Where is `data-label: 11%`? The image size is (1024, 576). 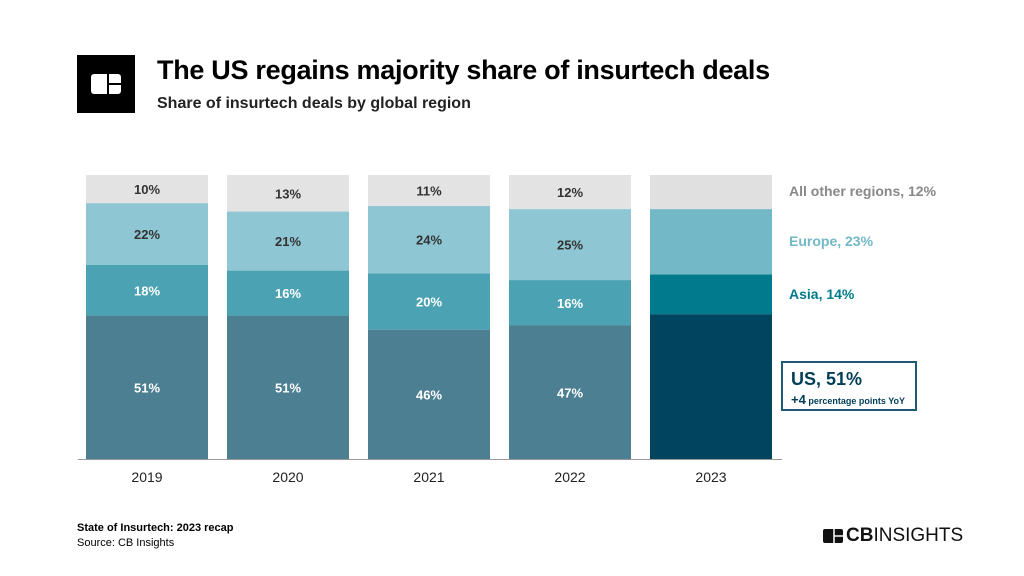
data-label: 11% is located at coordinates (429, 190).